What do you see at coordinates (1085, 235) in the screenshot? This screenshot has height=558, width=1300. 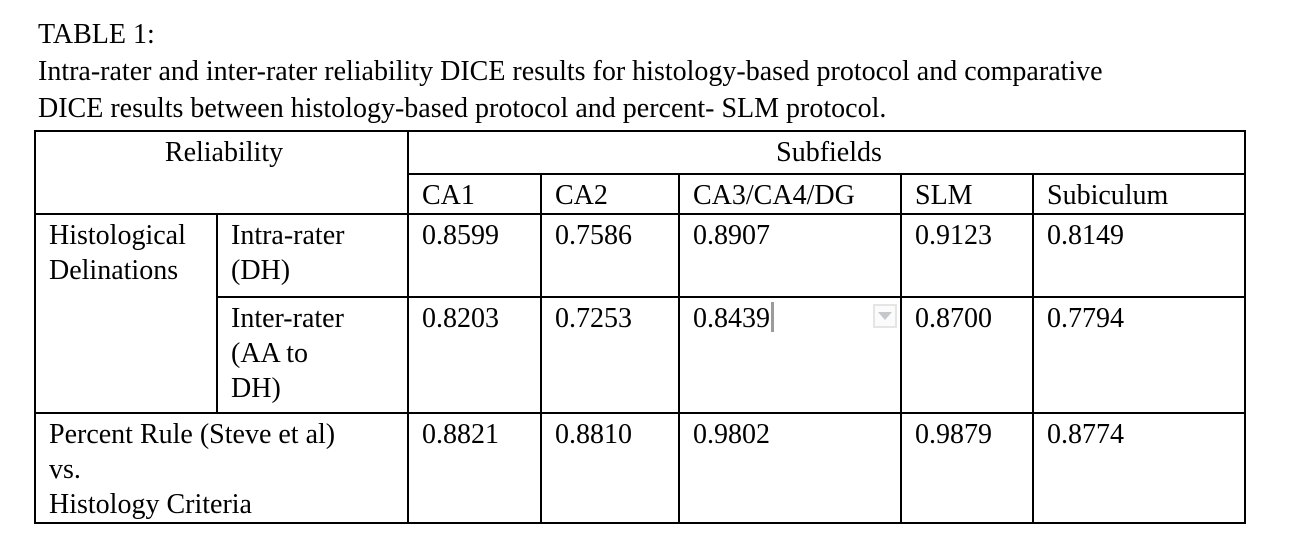 I see `value-intra-subiculum: 0.8149` at bounding box center [1085, 235].